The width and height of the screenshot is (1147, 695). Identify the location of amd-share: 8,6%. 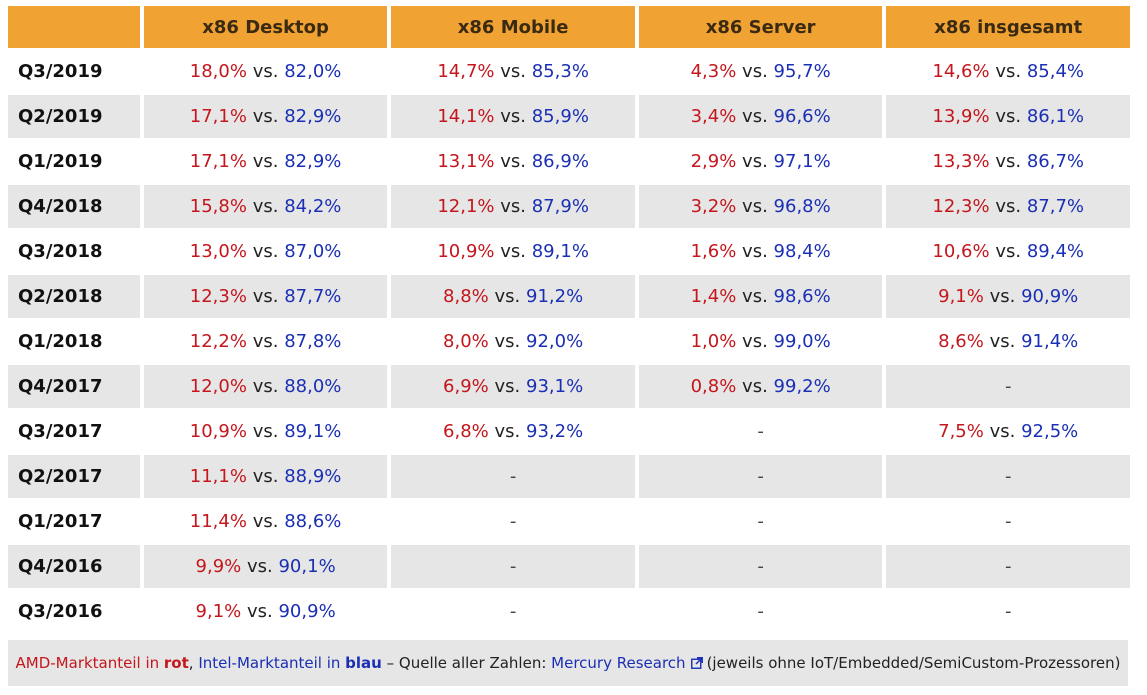
(961, 341).